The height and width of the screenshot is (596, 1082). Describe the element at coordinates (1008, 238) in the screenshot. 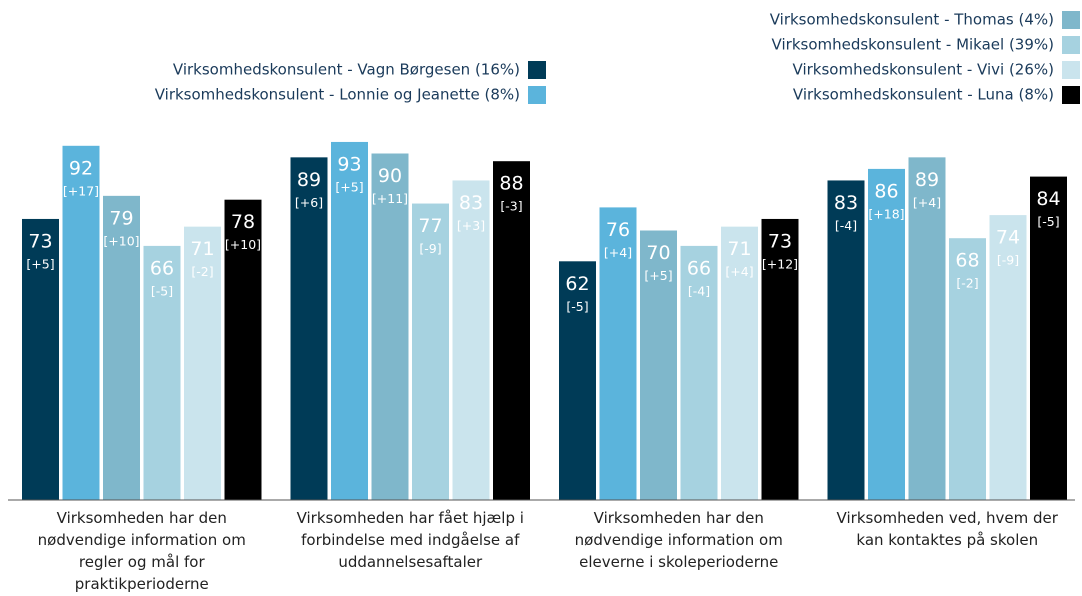

I see `value-label: 74` at that location.